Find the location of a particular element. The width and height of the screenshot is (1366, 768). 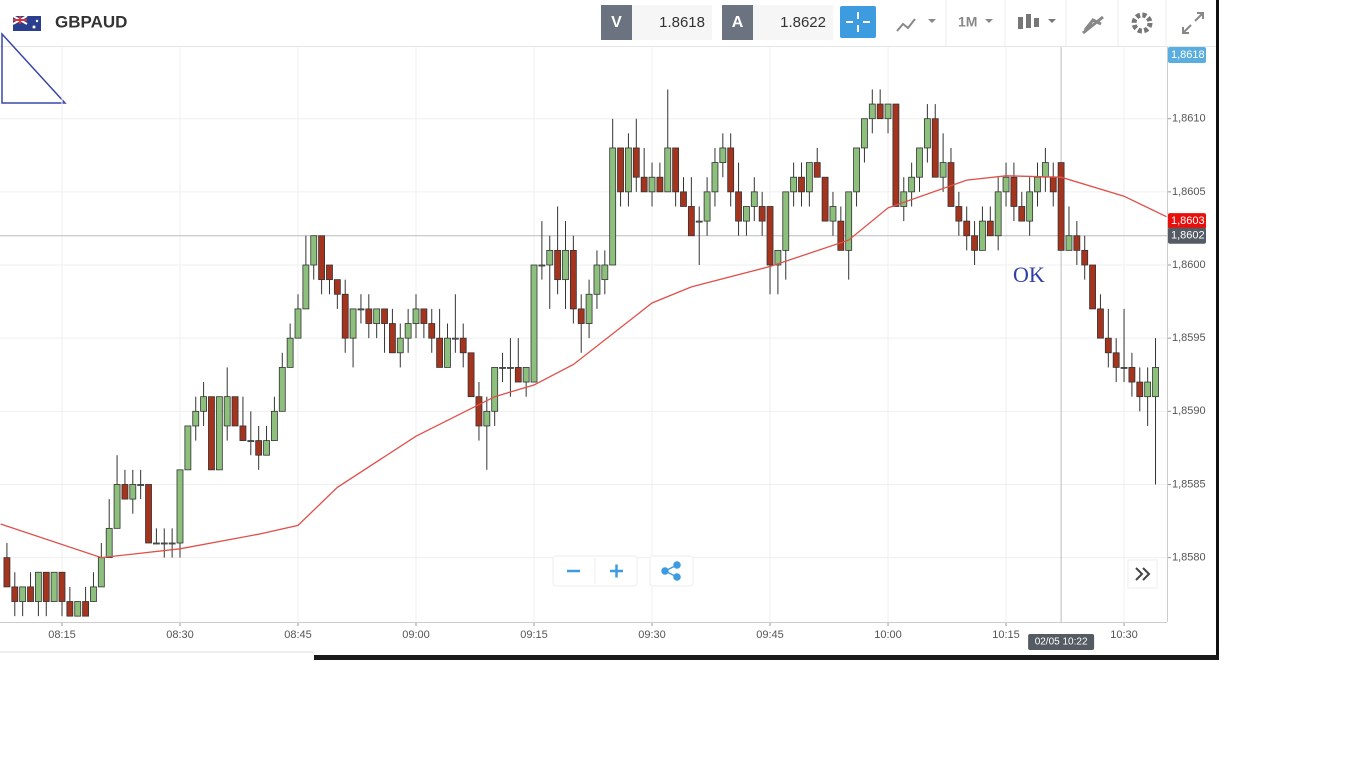

zoom-controls is located at coordinates (623, 571).